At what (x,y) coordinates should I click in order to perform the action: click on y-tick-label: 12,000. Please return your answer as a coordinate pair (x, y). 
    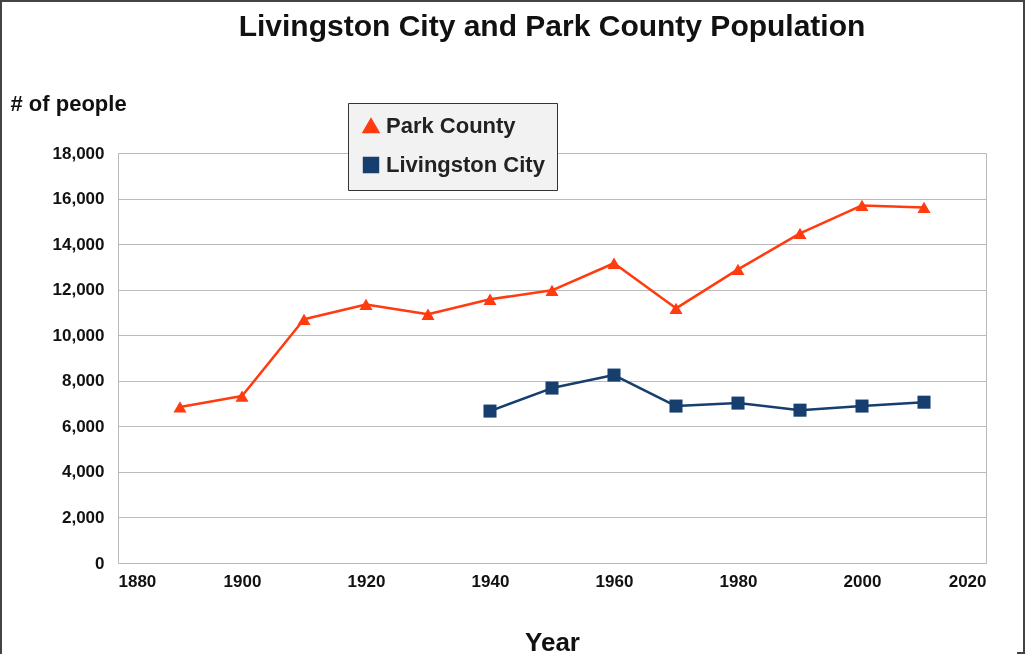
    Looking at the image, I should click on (78, 290).